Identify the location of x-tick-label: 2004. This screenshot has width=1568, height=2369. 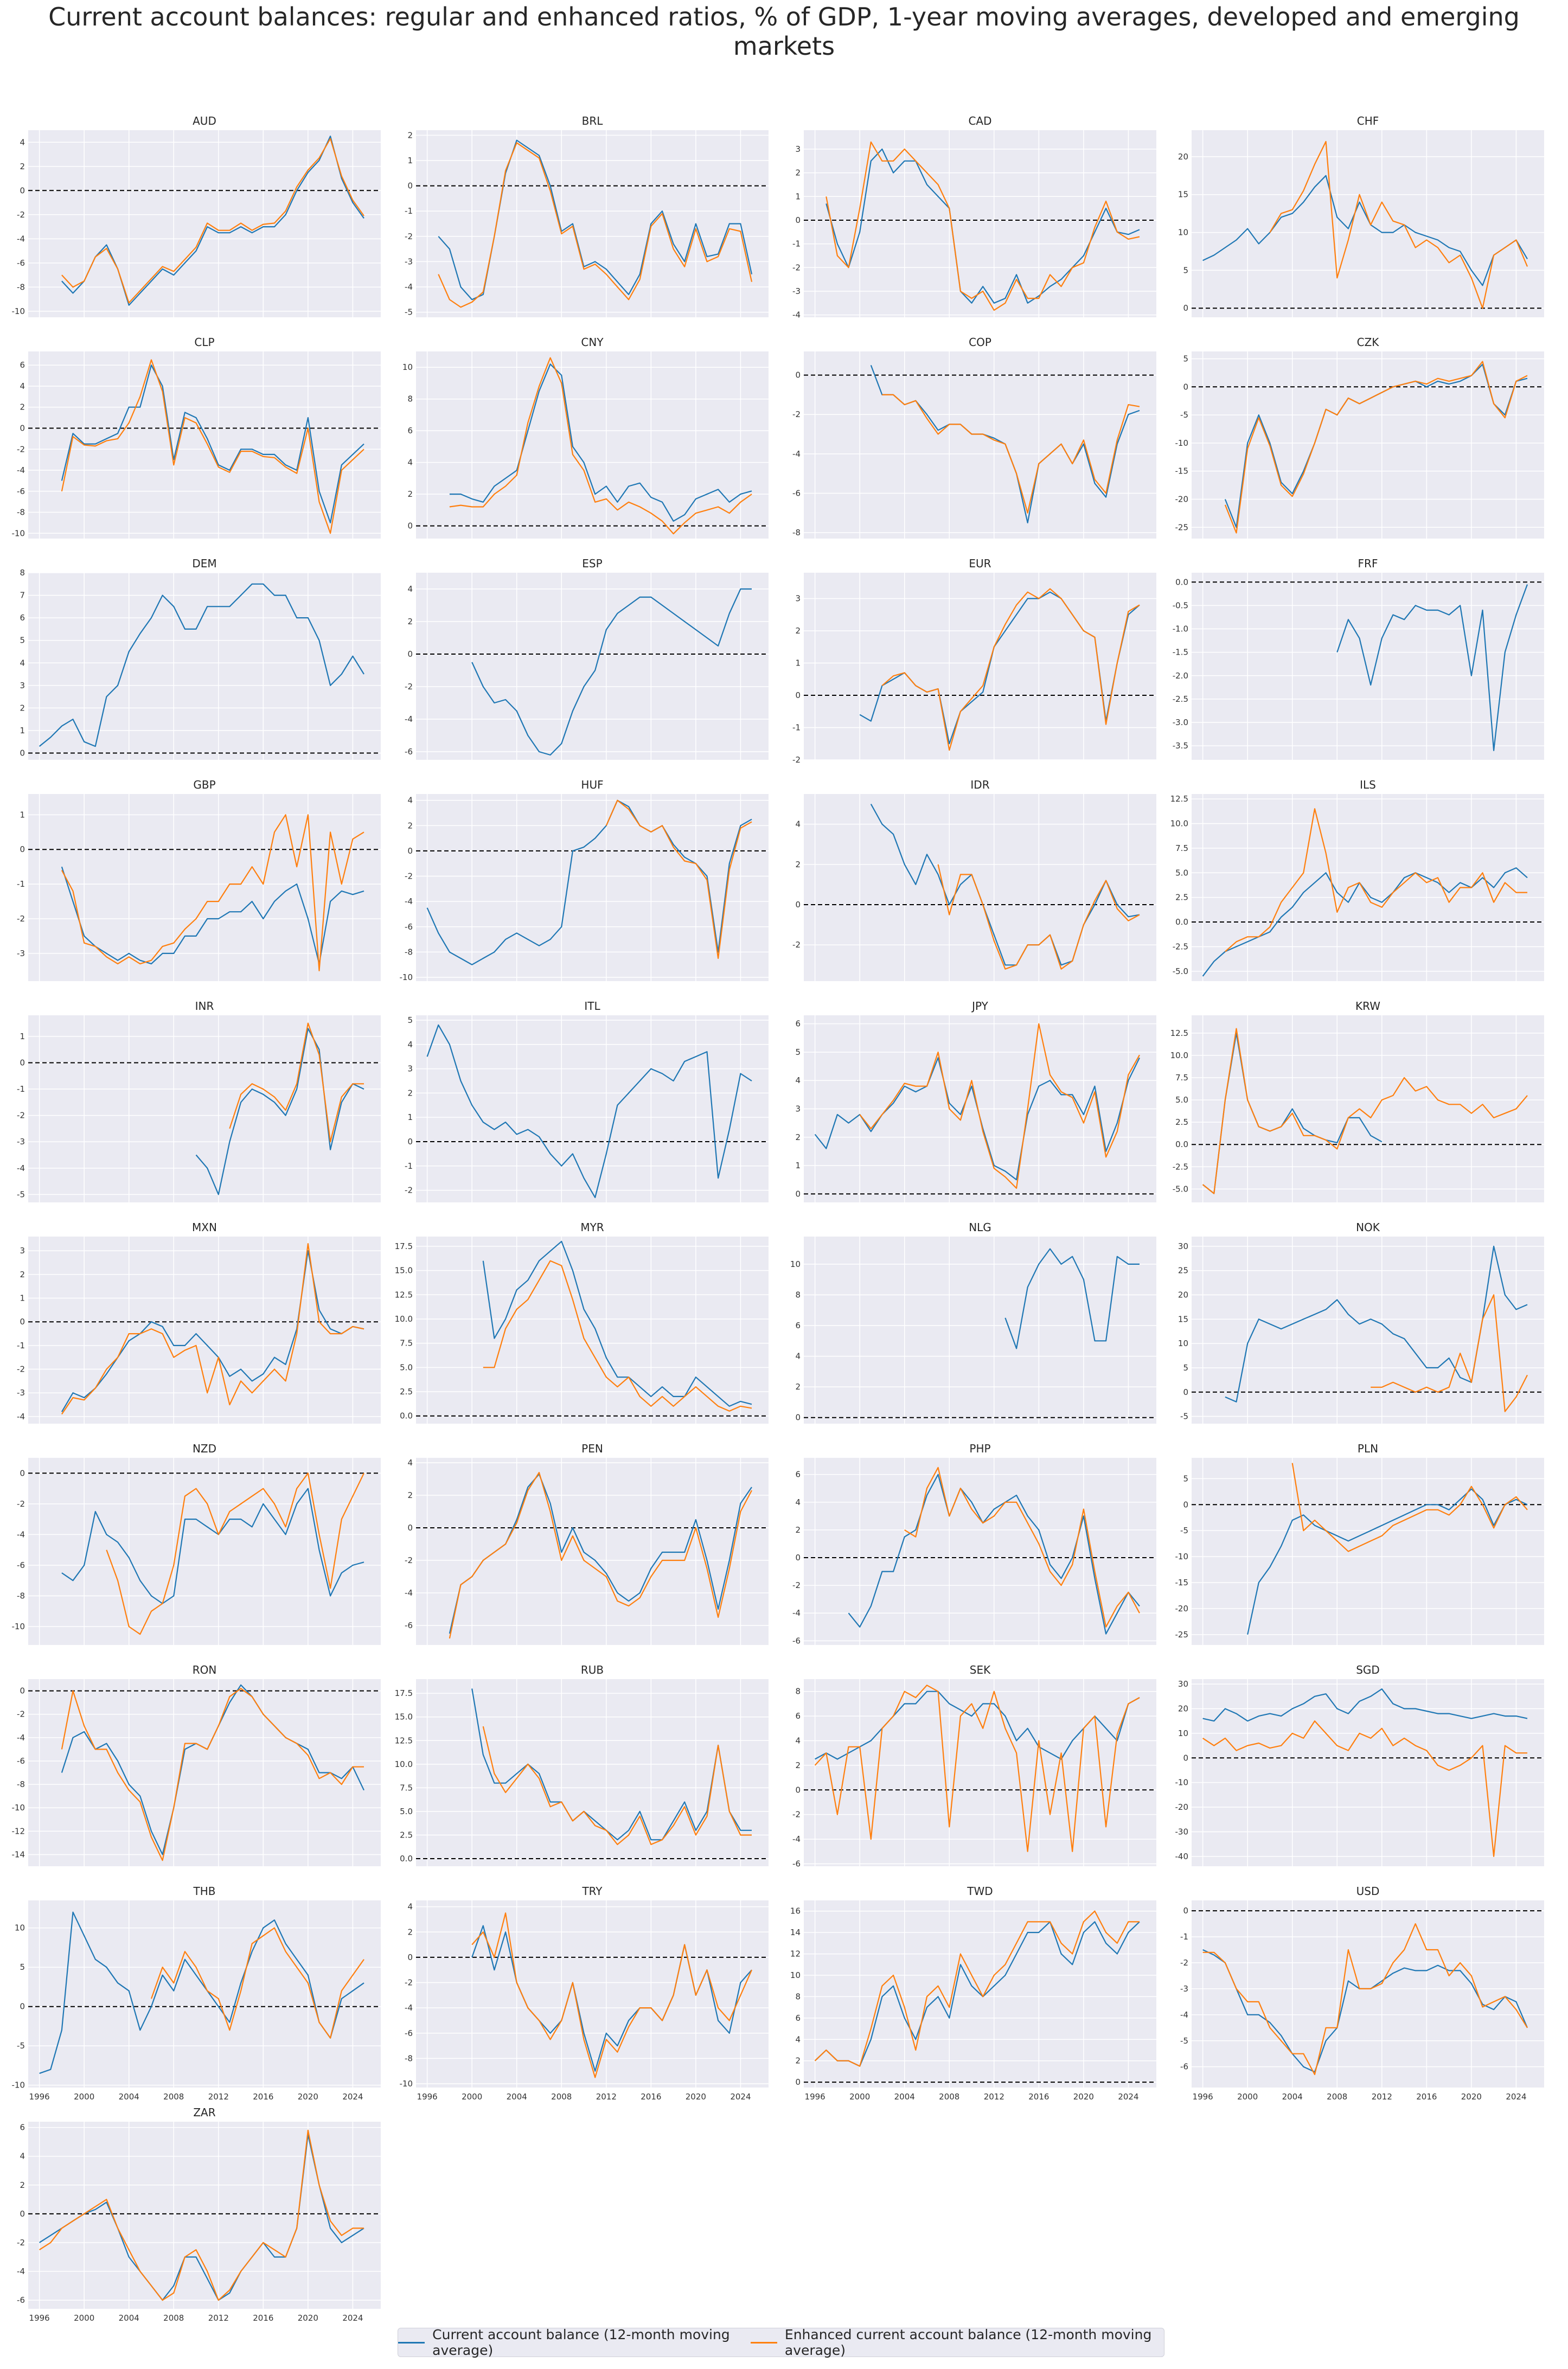
(517, 2097).